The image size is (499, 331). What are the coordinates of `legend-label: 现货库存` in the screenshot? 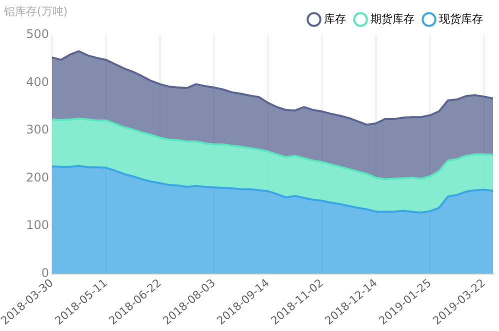 It's located at (461, 19).